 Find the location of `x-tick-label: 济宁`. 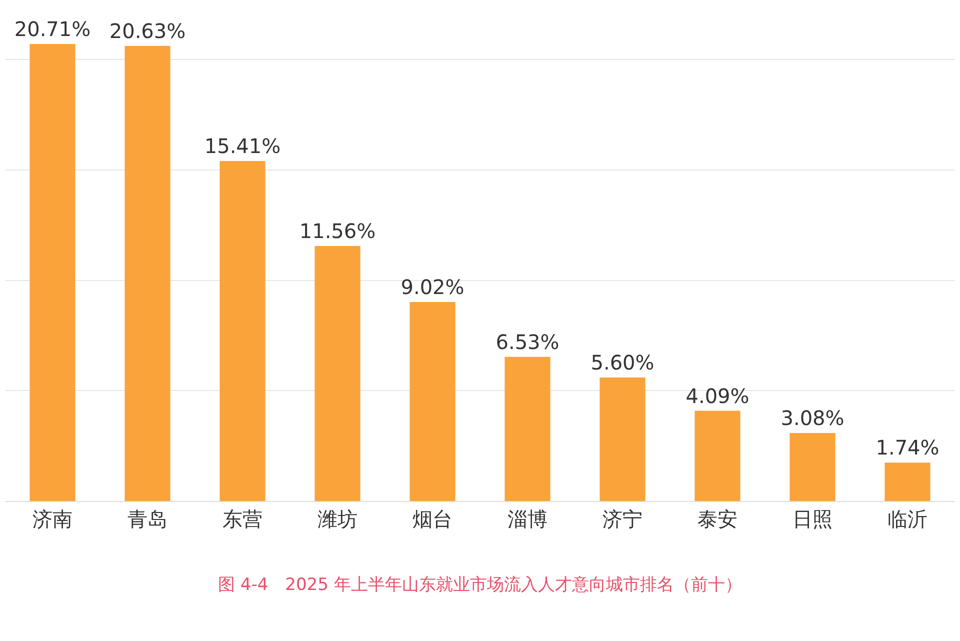

x-tick-label: 济宁 is located at coordinates (622, 519).